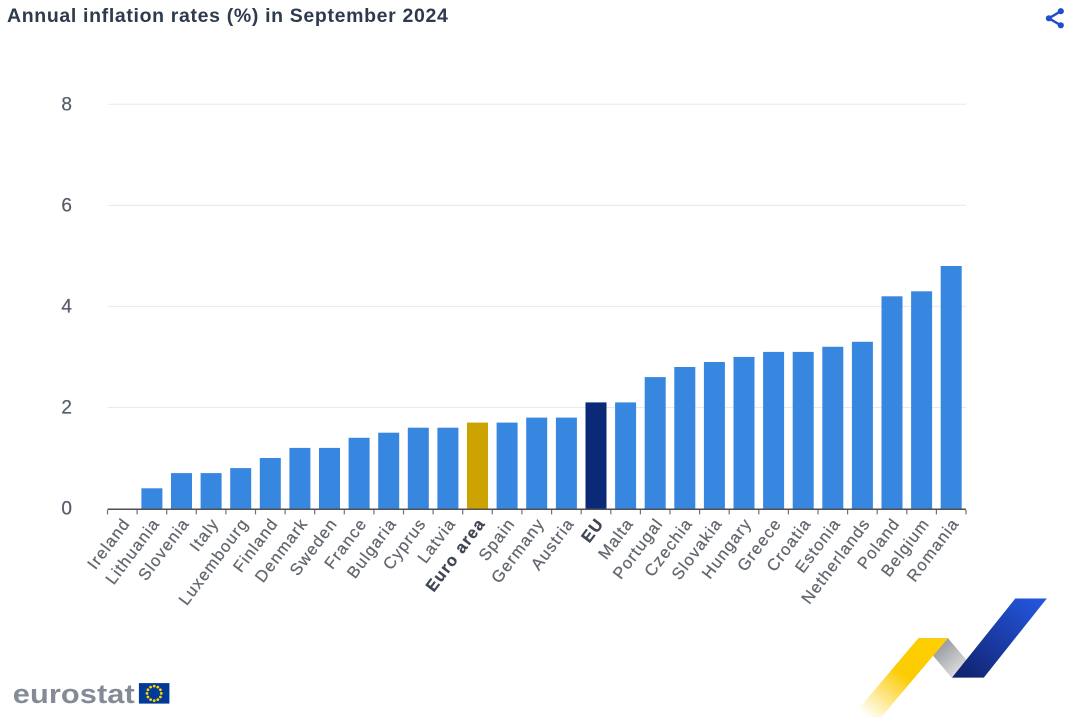  What do you see at coordinates (66, 104) in the screenshot?
I see `svg-text: 8` at bounding box center [66, 104].